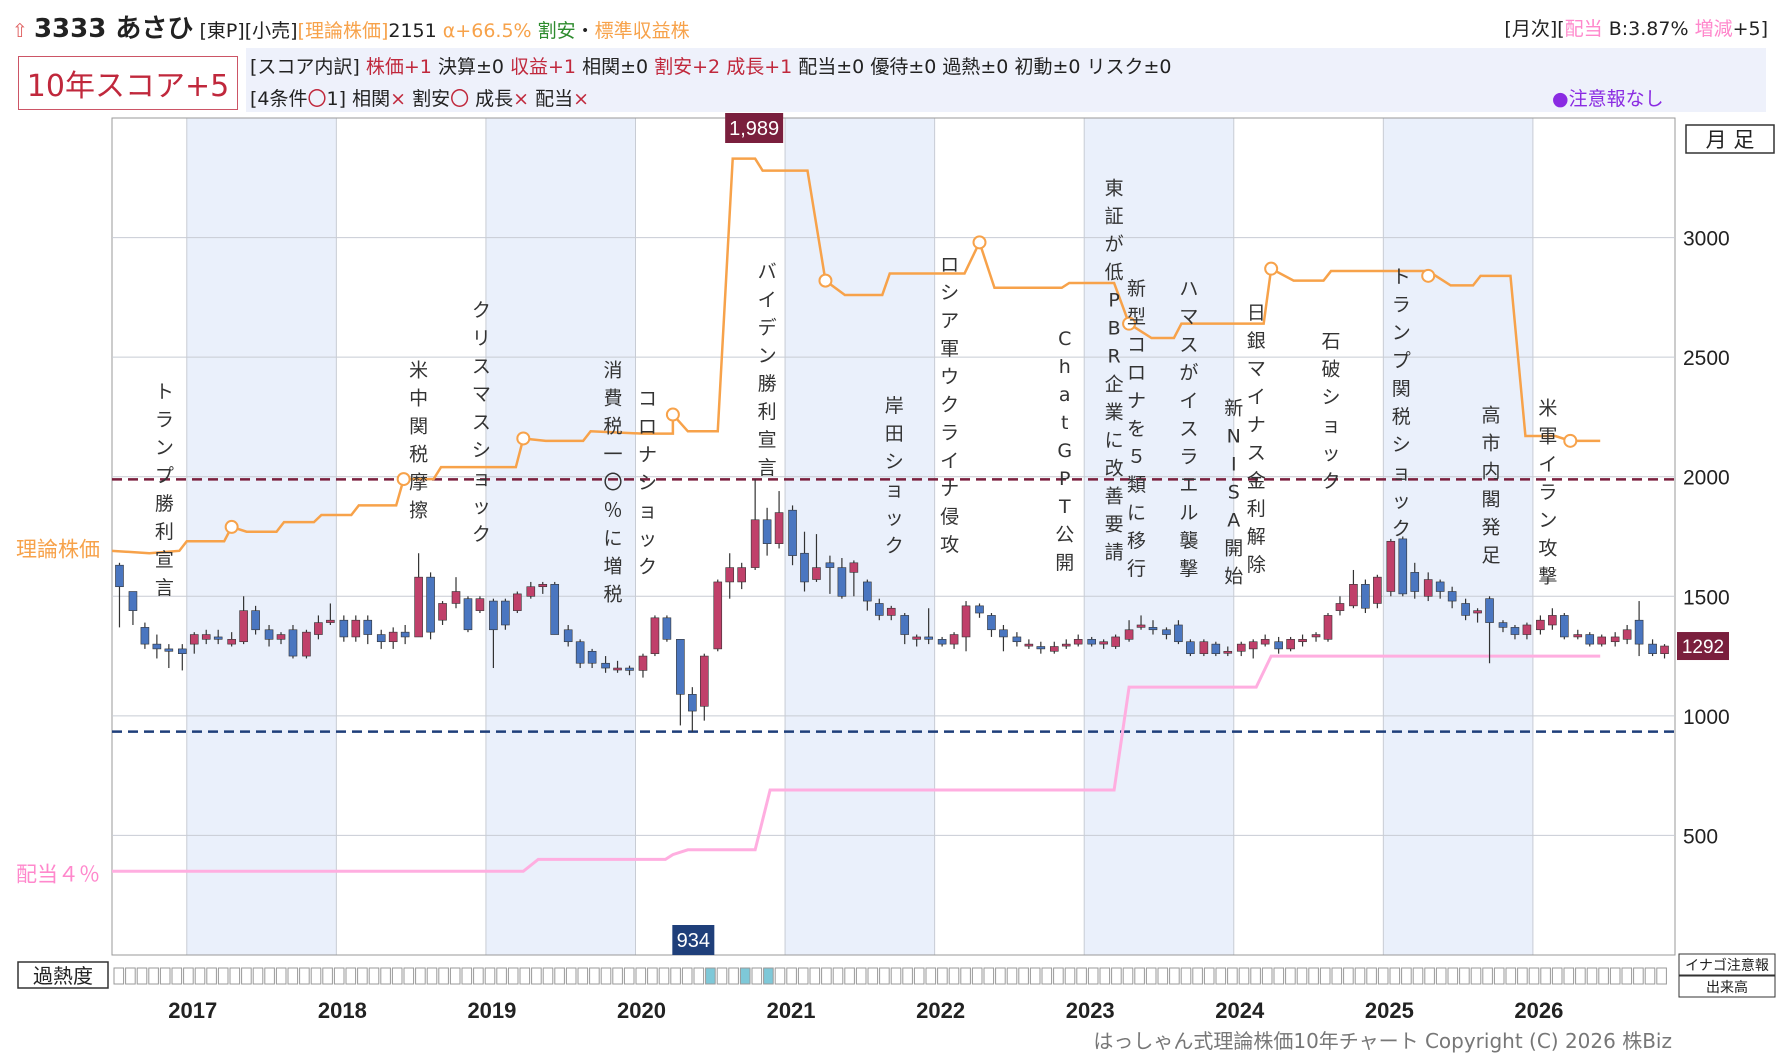  Describe the element at coordinates (1706, 239) in the screenshot. I see `y-tick-label: 3000` at that location.